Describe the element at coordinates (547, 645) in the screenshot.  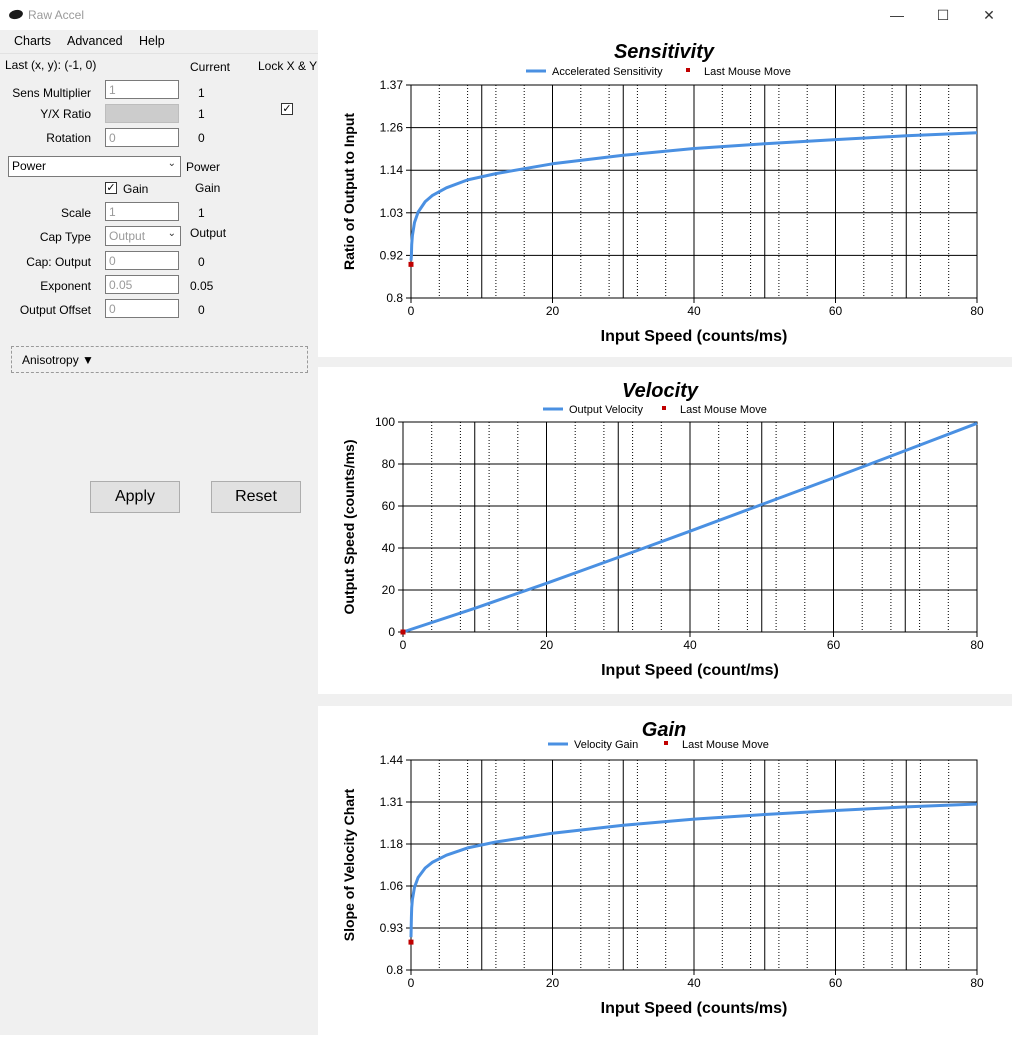
I see `velocity-x-tick-label: 20` at that location.